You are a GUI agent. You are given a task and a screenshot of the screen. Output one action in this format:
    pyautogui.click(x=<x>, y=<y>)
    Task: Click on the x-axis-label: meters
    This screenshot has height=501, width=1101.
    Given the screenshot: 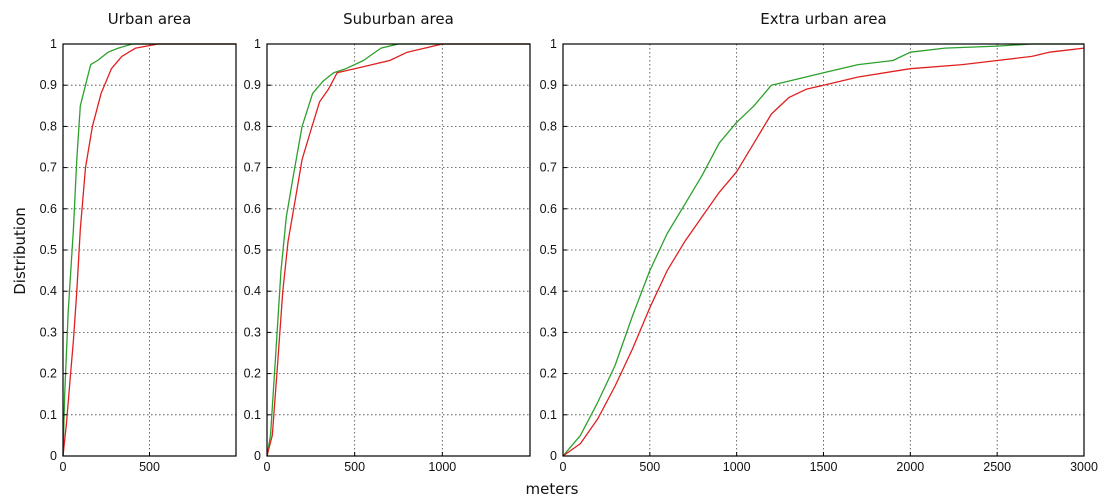 What is the action you would take?
    pyautogui.click(x=552, y=489)
    